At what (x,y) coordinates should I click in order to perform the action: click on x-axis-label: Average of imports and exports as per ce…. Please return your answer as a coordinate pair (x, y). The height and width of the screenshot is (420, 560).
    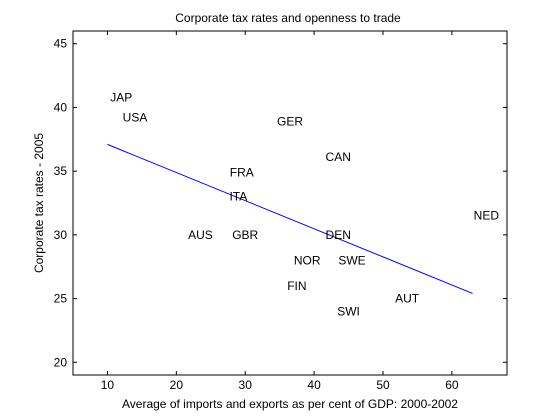
    Looking at the image, I should click on (290, 404).